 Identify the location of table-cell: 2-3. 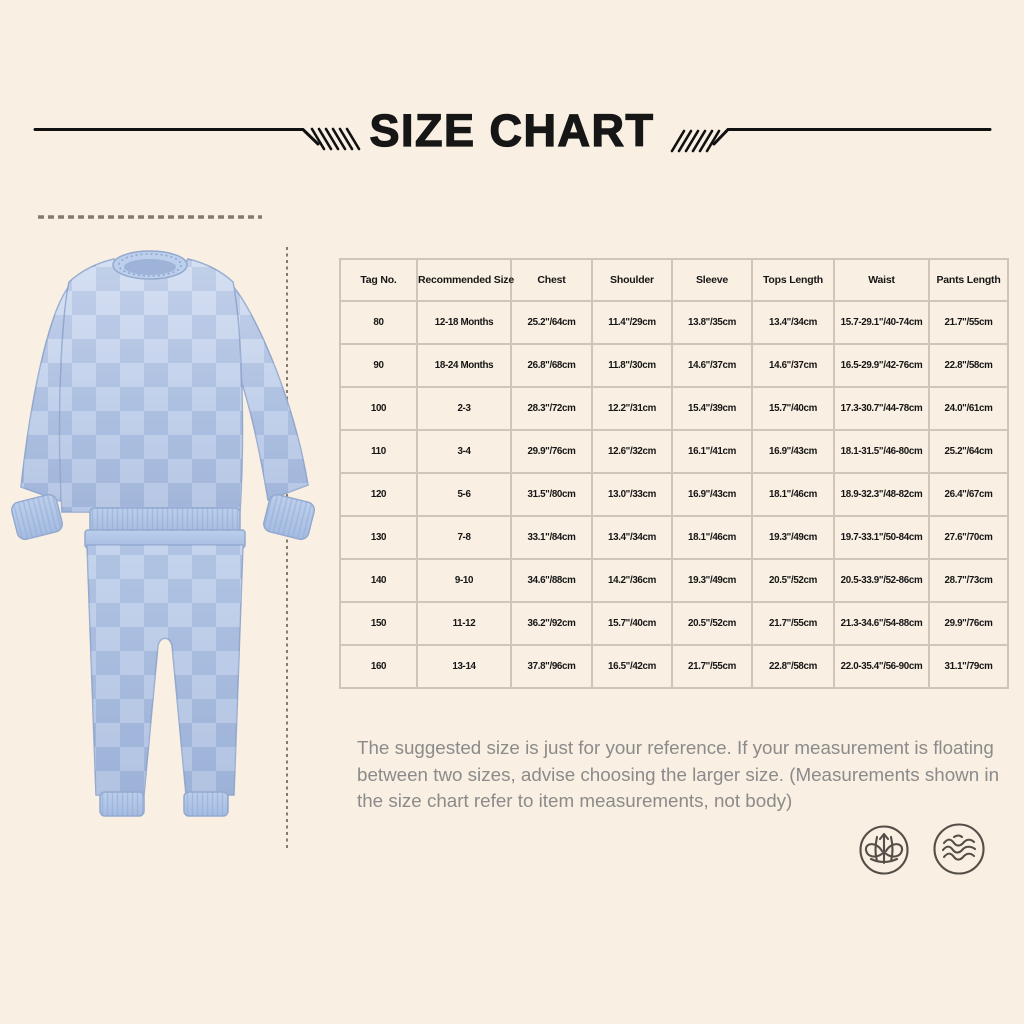
(464, 408).